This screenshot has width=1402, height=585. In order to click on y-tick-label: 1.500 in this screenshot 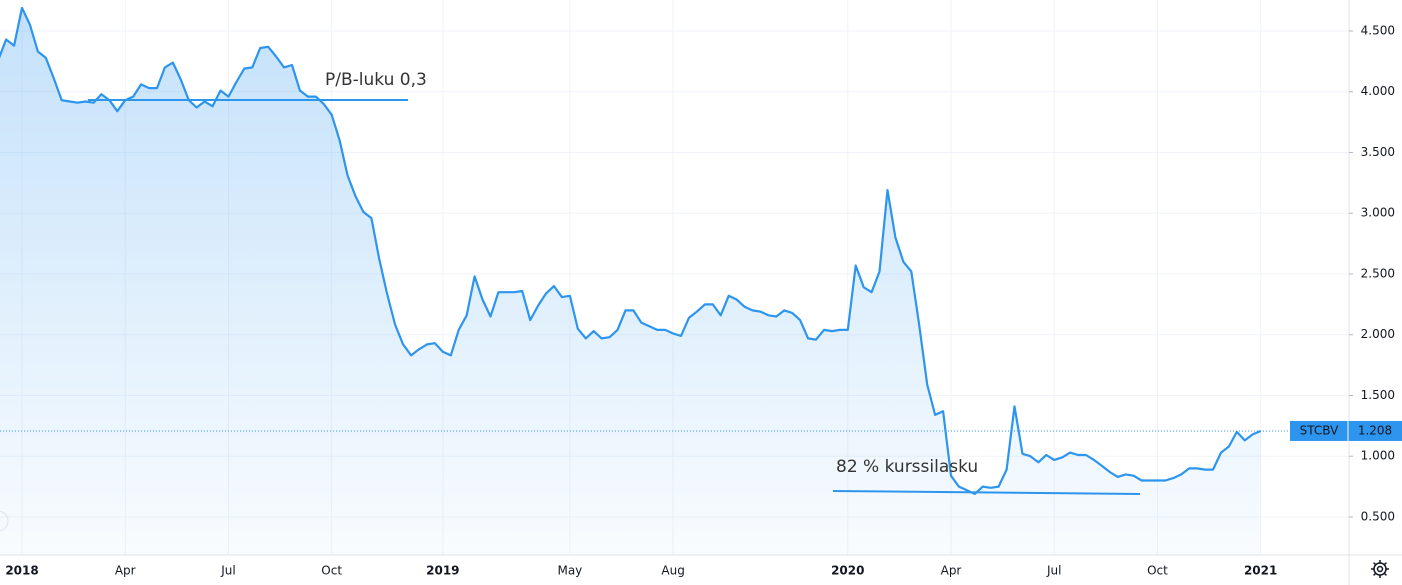, I will do `click(1378, 395)`.